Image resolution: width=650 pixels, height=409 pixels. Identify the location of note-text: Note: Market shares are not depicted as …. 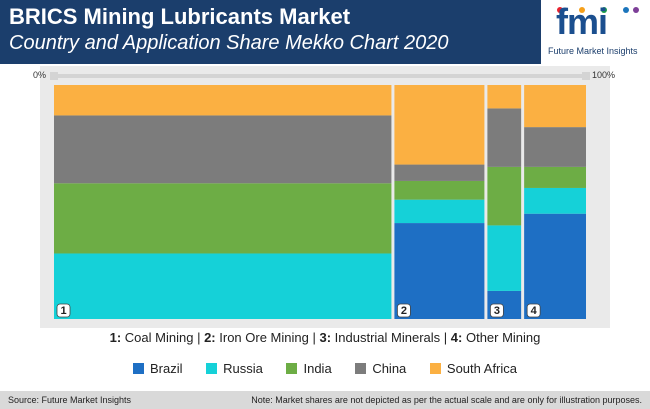
(446, 400).